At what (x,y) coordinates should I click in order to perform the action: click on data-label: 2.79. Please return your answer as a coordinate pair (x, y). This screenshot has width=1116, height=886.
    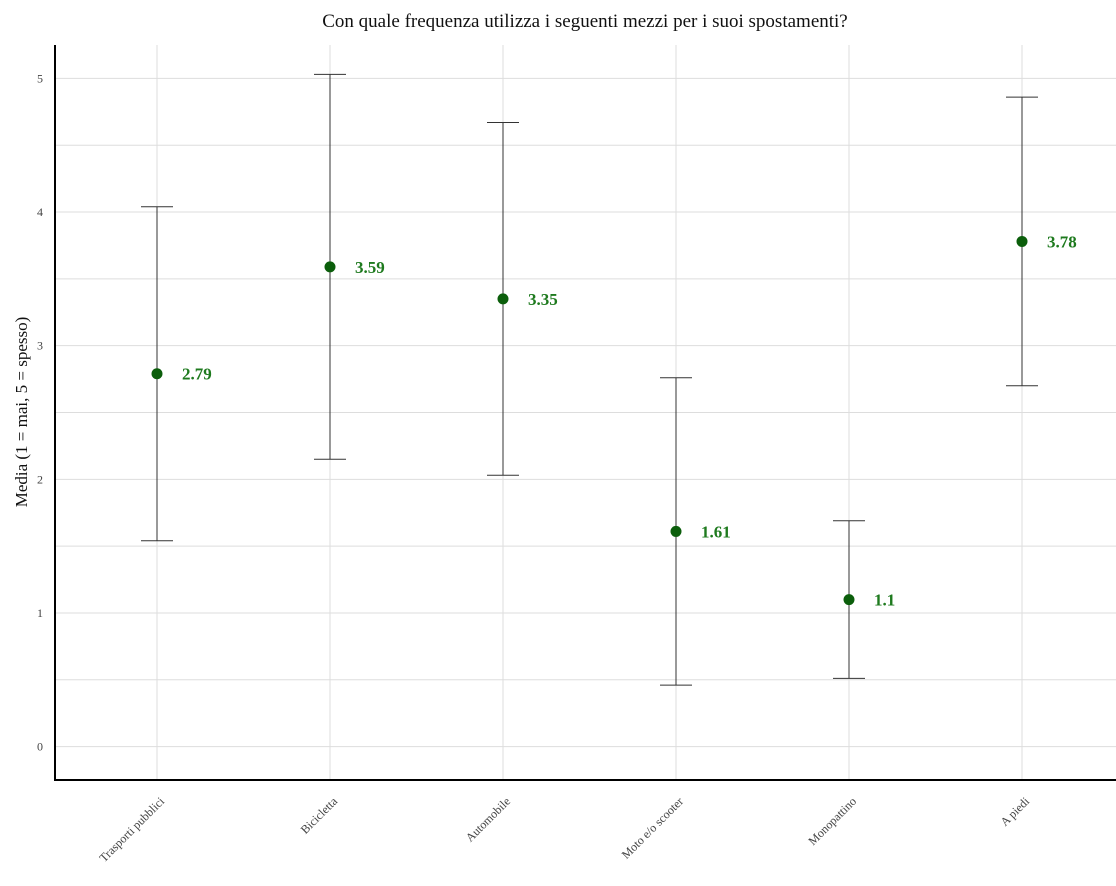
    Looking at the image, I should click on (197, 374).